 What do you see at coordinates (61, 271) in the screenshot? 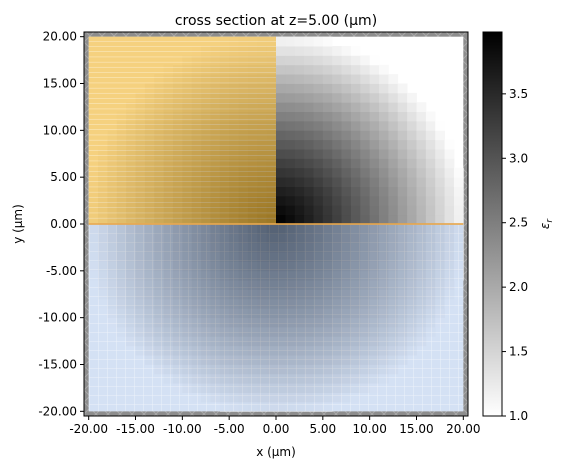
I see `y-tick-label: -5.00` at bounding box center [61, 271].